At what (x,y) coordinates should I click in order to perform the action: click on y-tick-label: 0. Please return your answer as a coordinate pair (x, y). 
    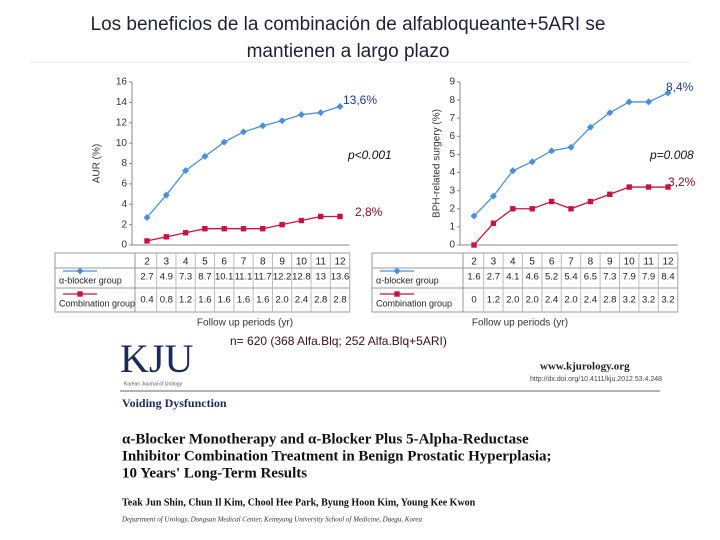
    Looking at the image, I should click on (124, 245).